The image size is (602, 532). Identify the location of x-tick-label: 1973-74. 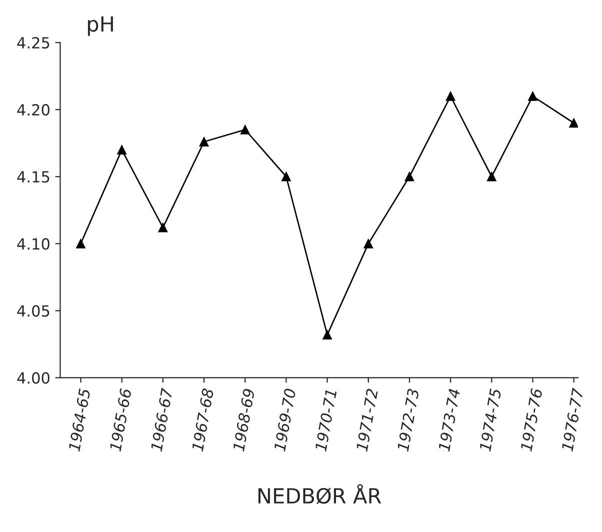
(449, 420).